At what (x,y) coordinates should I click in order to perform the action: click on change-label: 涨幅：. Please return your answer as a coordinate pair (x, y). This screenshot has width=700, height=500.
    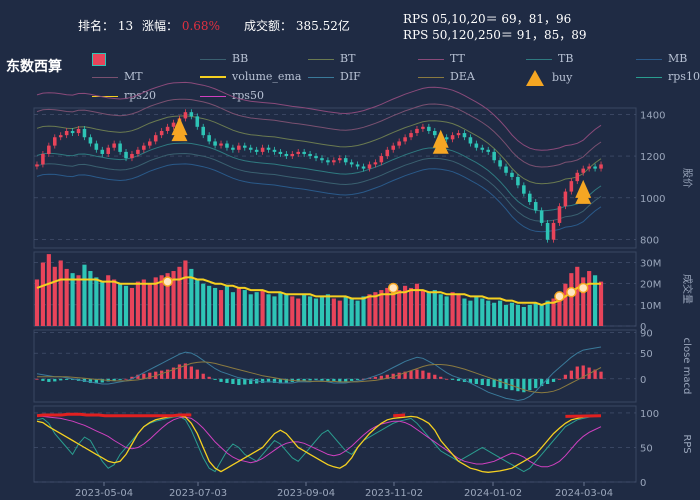
    Looking at the image, I should click on (160, 26).